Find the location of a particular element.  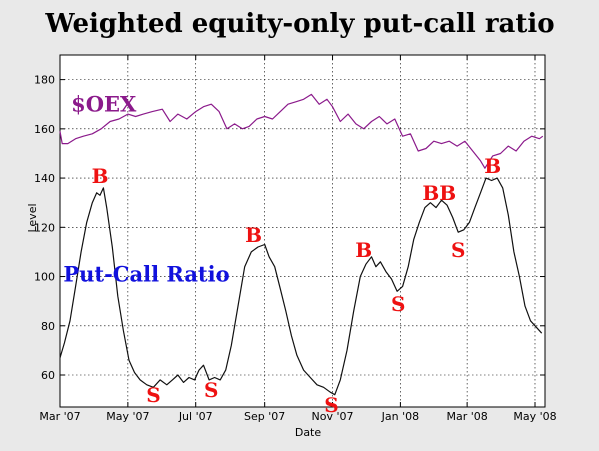

series-line-oex is located at coordinates (301, 131).